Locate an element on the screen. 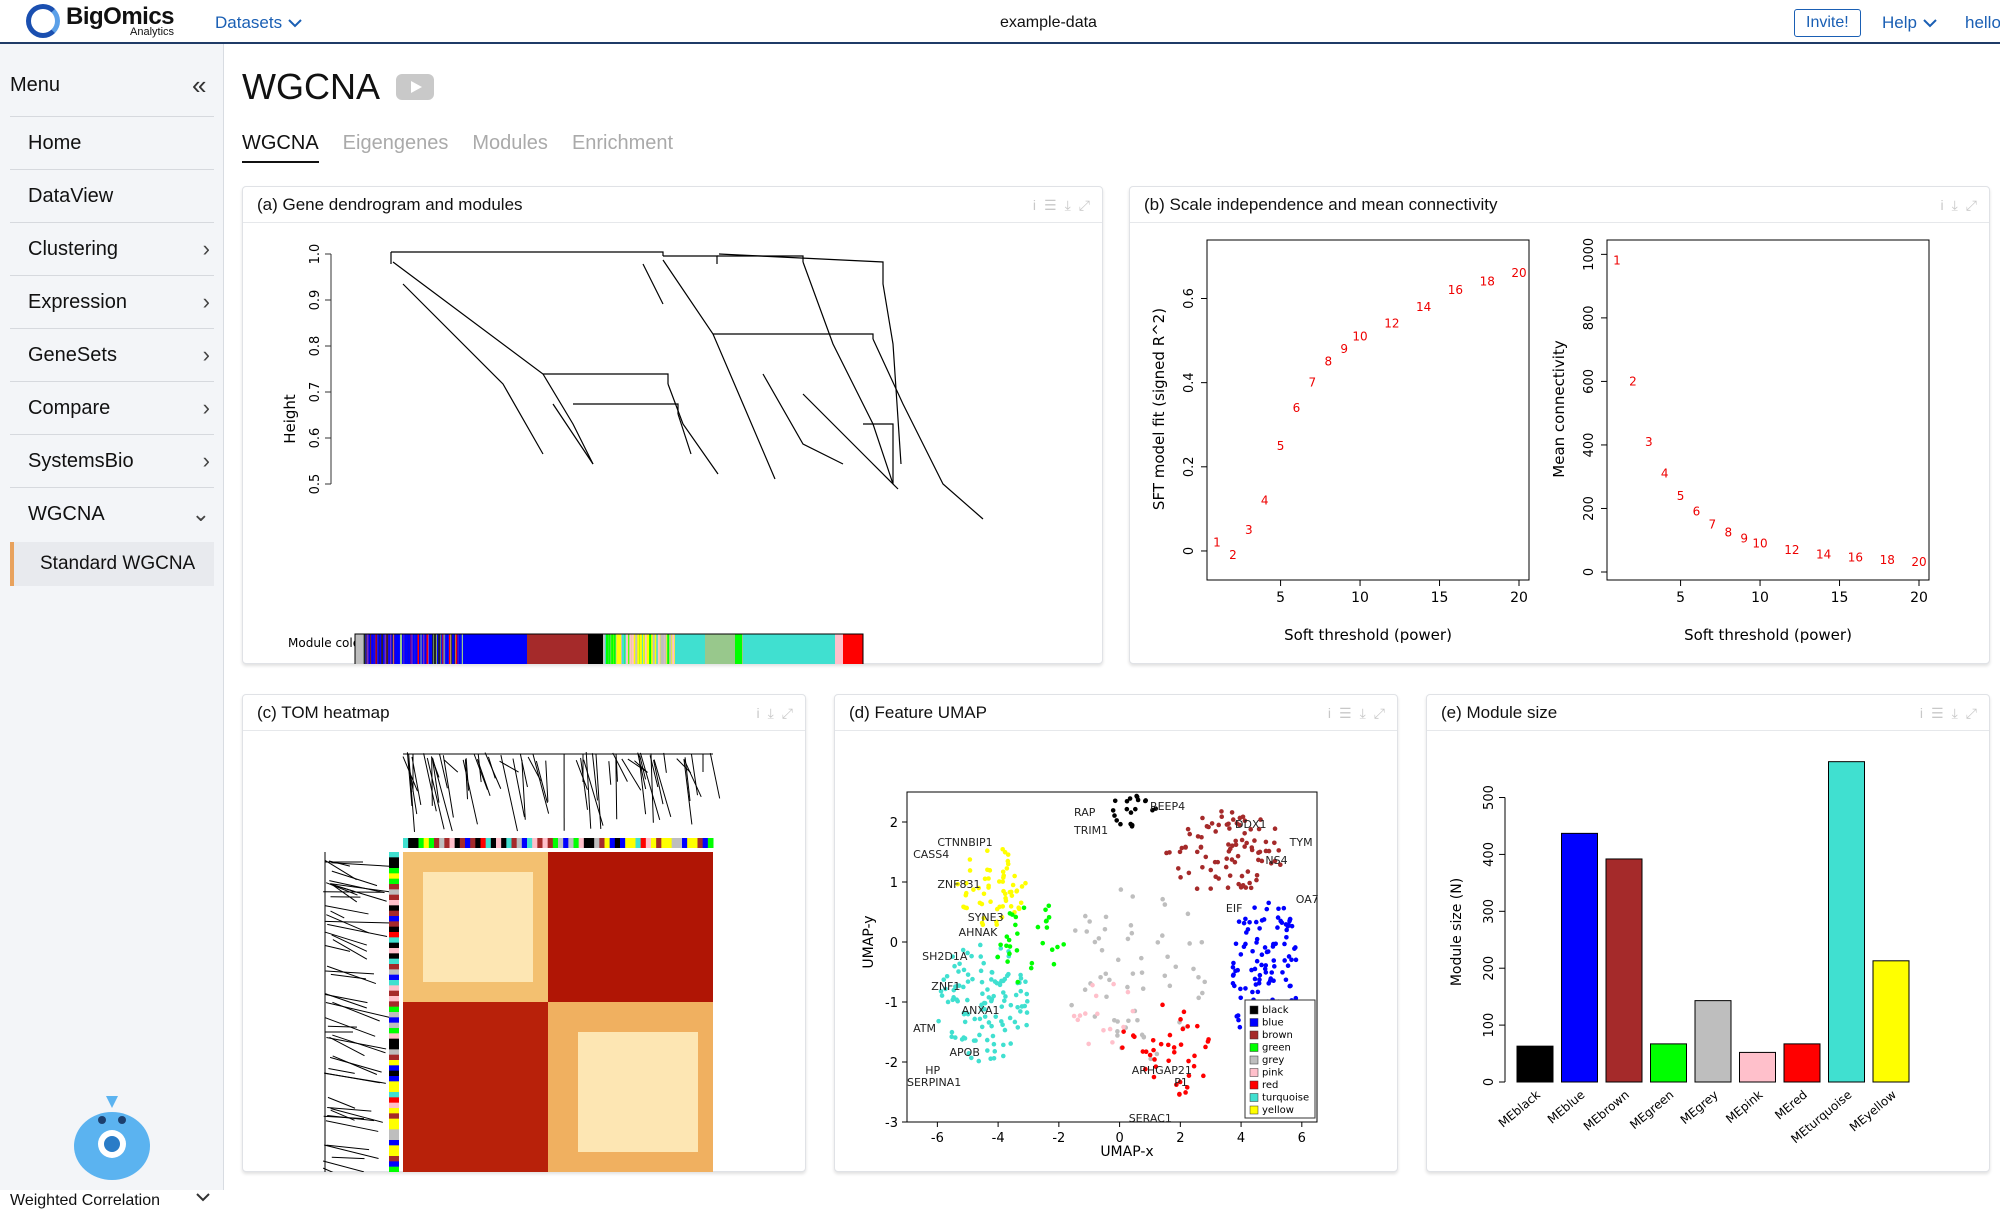 The image size is (2000, 1210). x-tick-label: MEblue is located at coordinates (1566, 1107).